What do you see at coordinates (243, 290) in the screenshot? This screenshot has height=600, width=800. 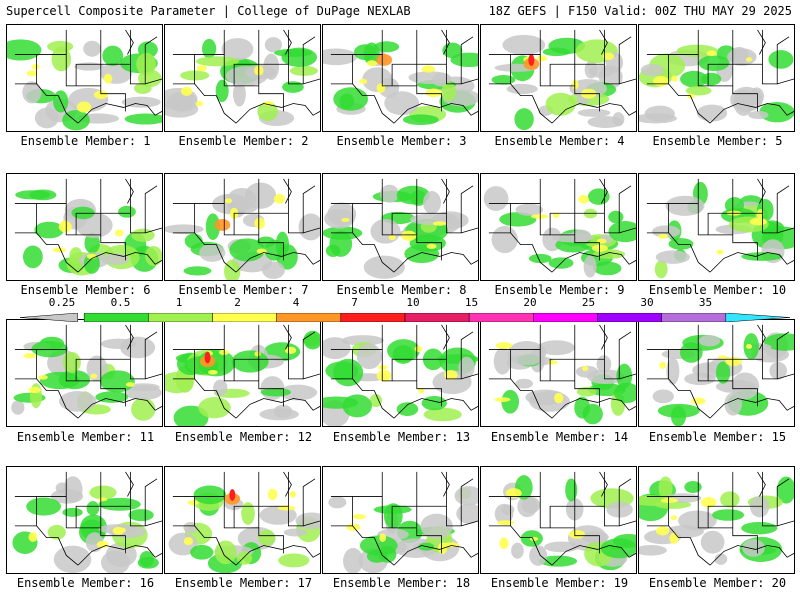 I see `panel-caption-member-7: Ensemble Member: 7` at bounding box center [243, 290].